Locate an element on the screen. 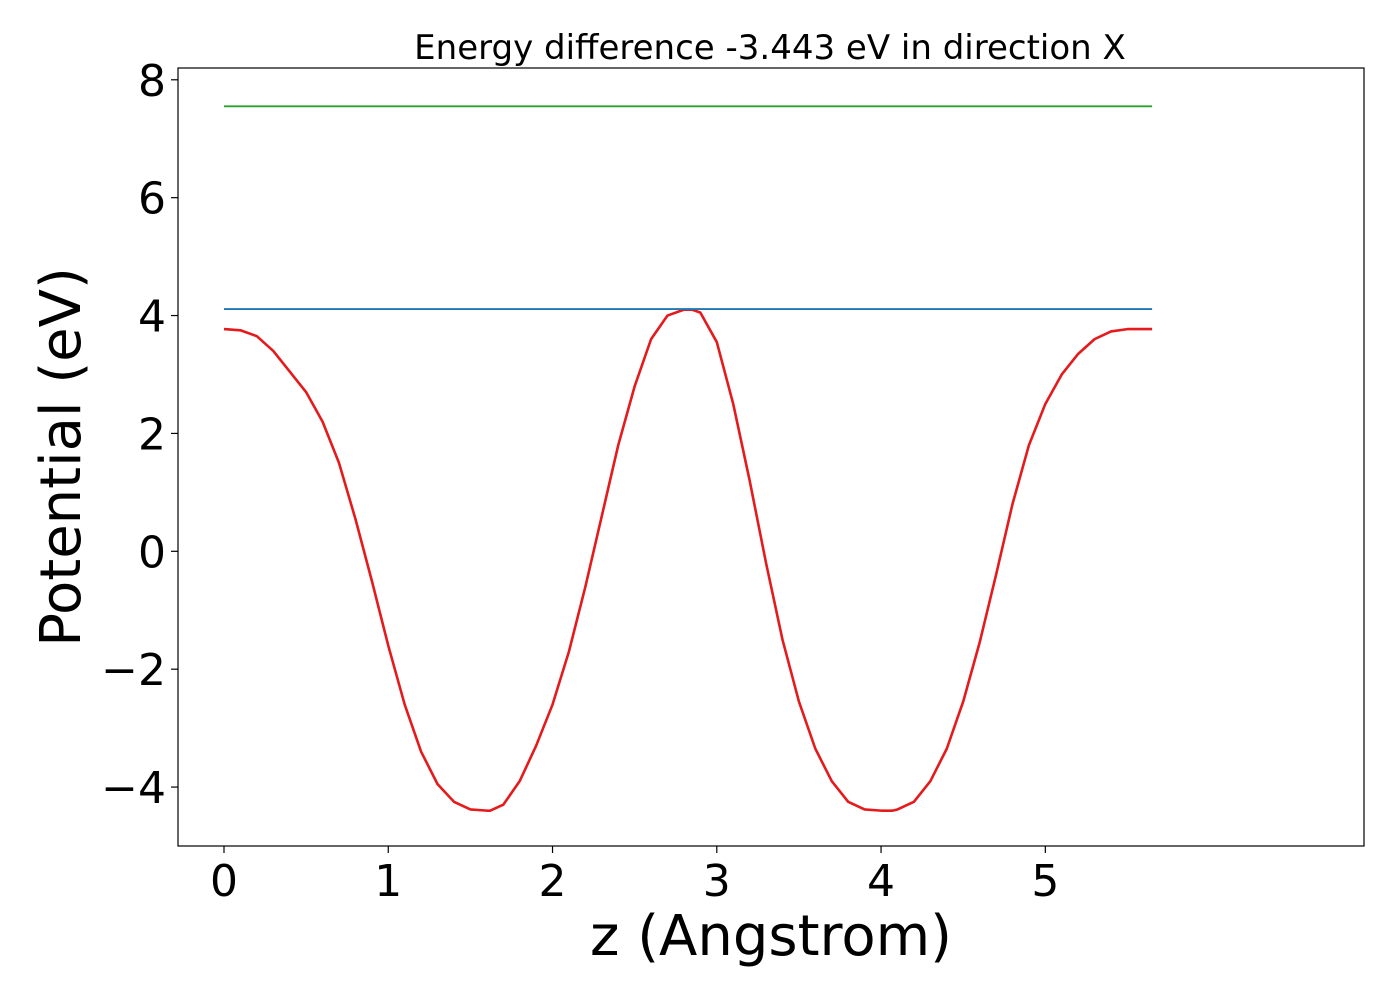 The image size is (1400, 1000). y-tick-label: −4 is located at coordinates (133, 788).